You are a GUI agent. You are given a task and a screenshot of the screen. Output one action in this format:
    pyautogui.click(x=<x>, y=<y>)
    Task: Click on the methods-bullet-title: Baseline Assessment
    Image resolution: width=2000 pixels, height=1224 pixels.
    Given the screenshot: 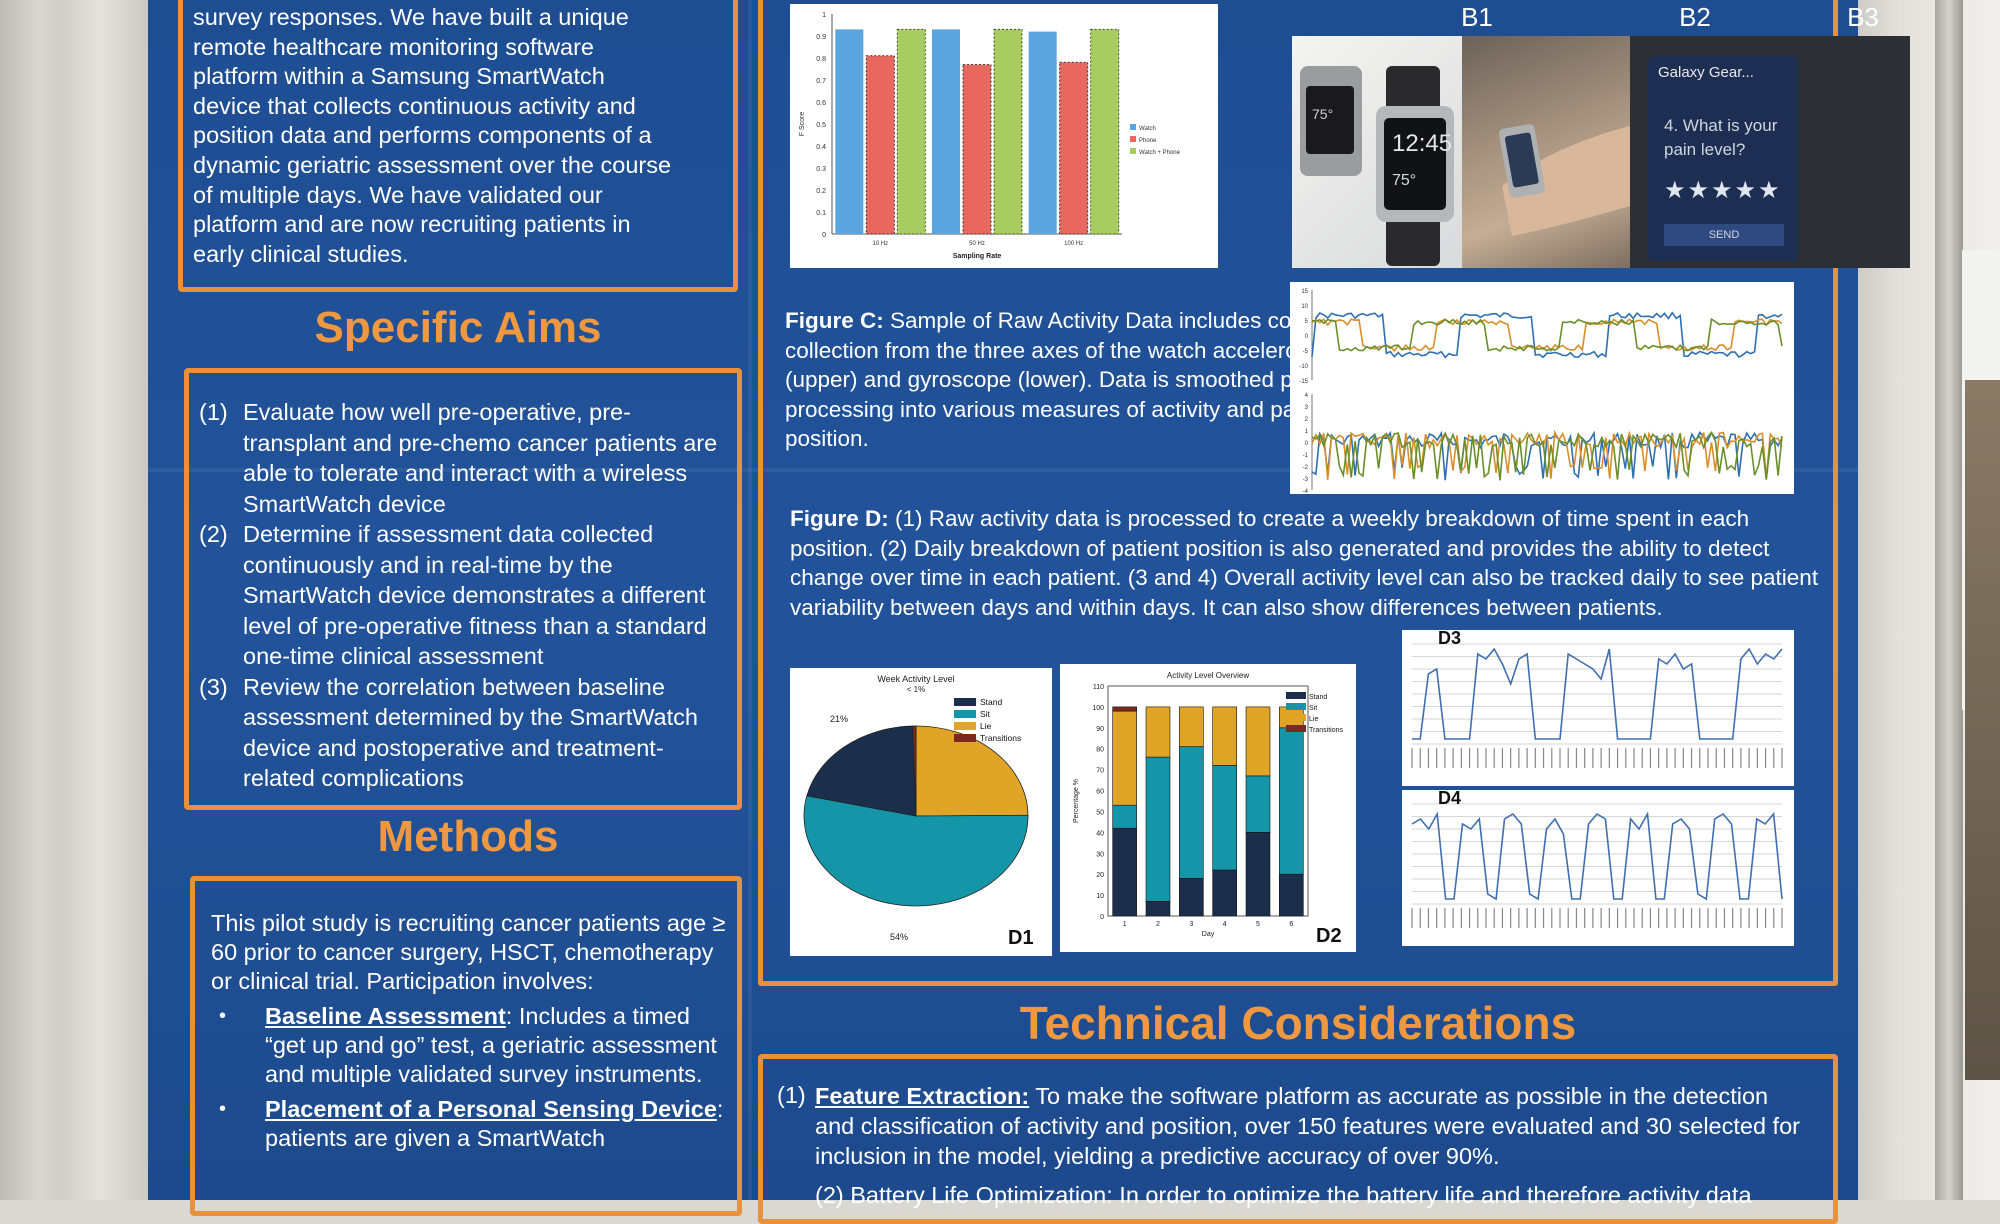 What is the action you would take?
    pyautogui.click(x=385, y=1016)
    